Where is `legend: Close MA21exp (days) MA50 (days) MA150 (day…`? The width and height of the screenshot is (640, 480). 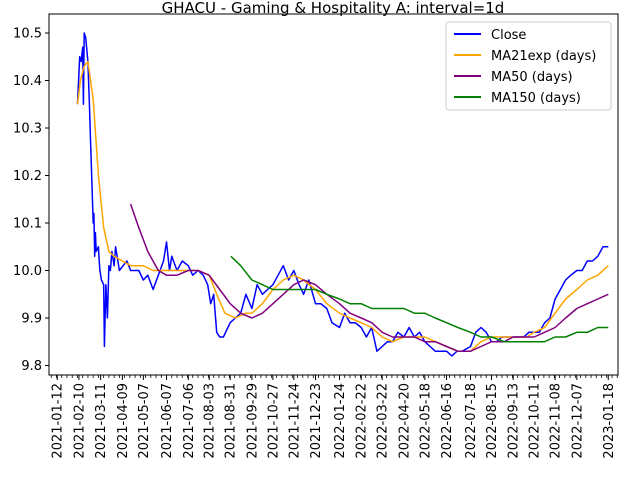 legend: Close MA21exp (days) MA50 (days) MA150 (day… is located at coordinates (528, 66).